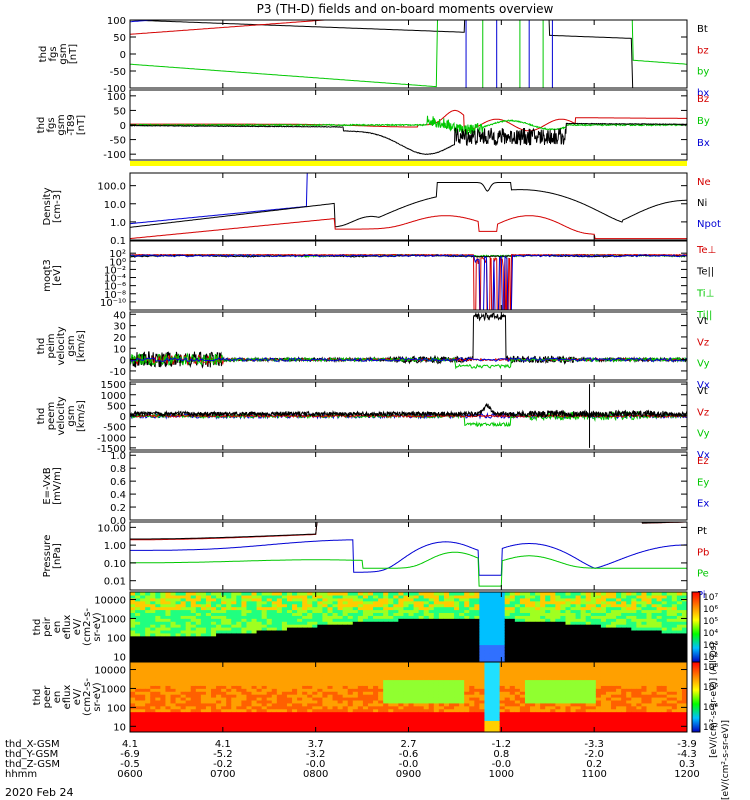  What do you see at coordinates (119, 327) in the screenshot?
I see `y-tick-label: 30` at bounding box center [119, 327].